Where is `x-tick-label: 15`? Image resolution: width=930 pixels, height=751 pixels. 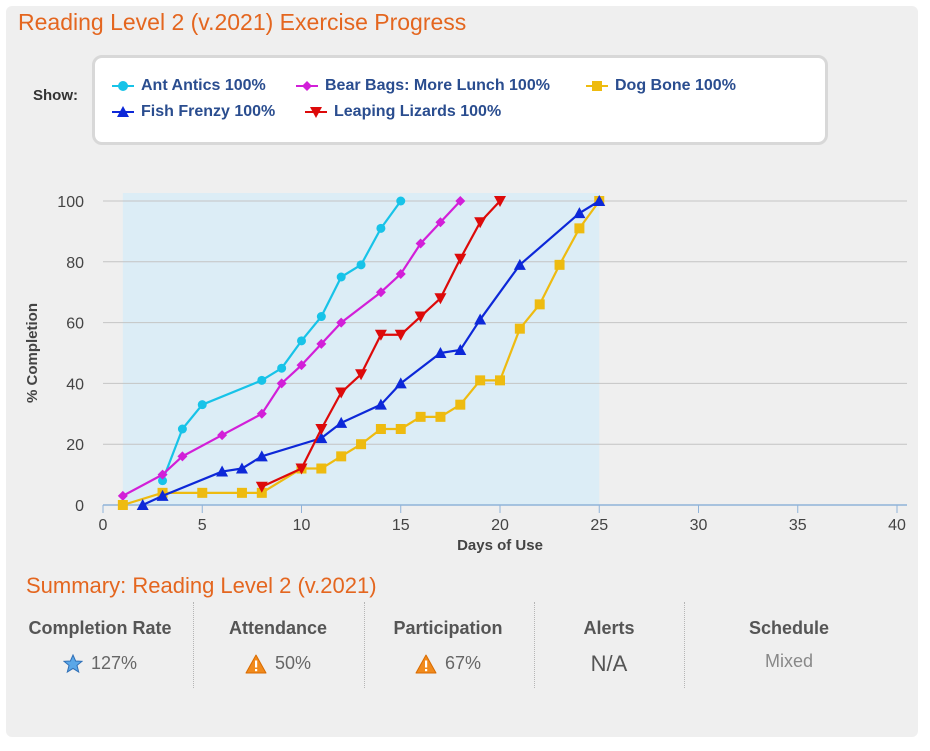 x-tick-label: 15 is located at coordinates (401, 525).